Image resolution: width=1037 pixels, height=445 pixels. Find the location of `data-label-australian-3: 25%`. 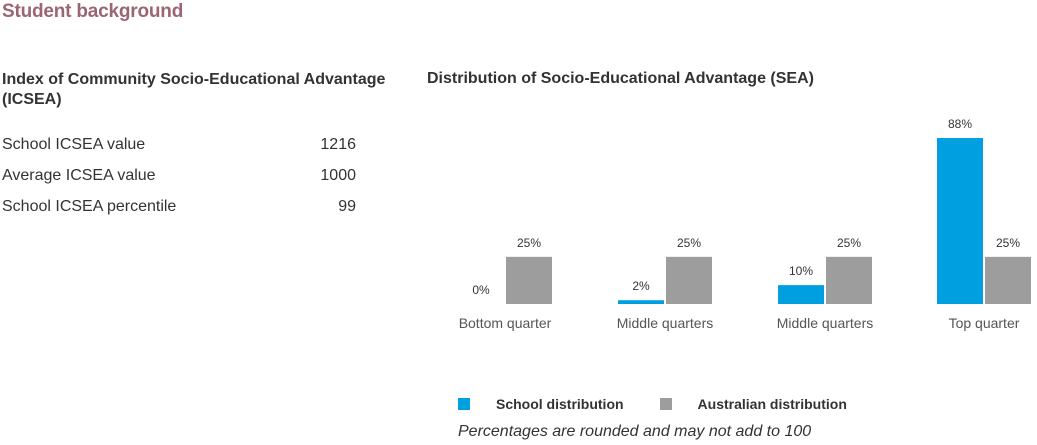

data-label-australian-3: 25% is located at coordinates (1008, 243).